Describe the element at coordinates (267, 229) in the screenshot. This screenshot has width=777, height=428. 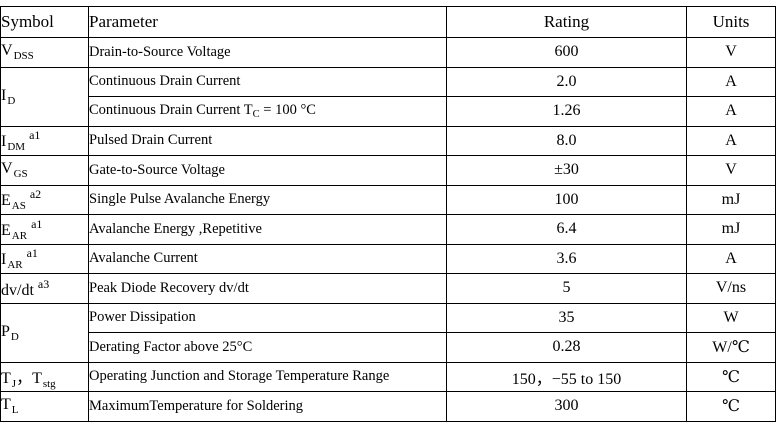
I see `parameter-cell: Avalanche Energy ,Repetitive` at that location.